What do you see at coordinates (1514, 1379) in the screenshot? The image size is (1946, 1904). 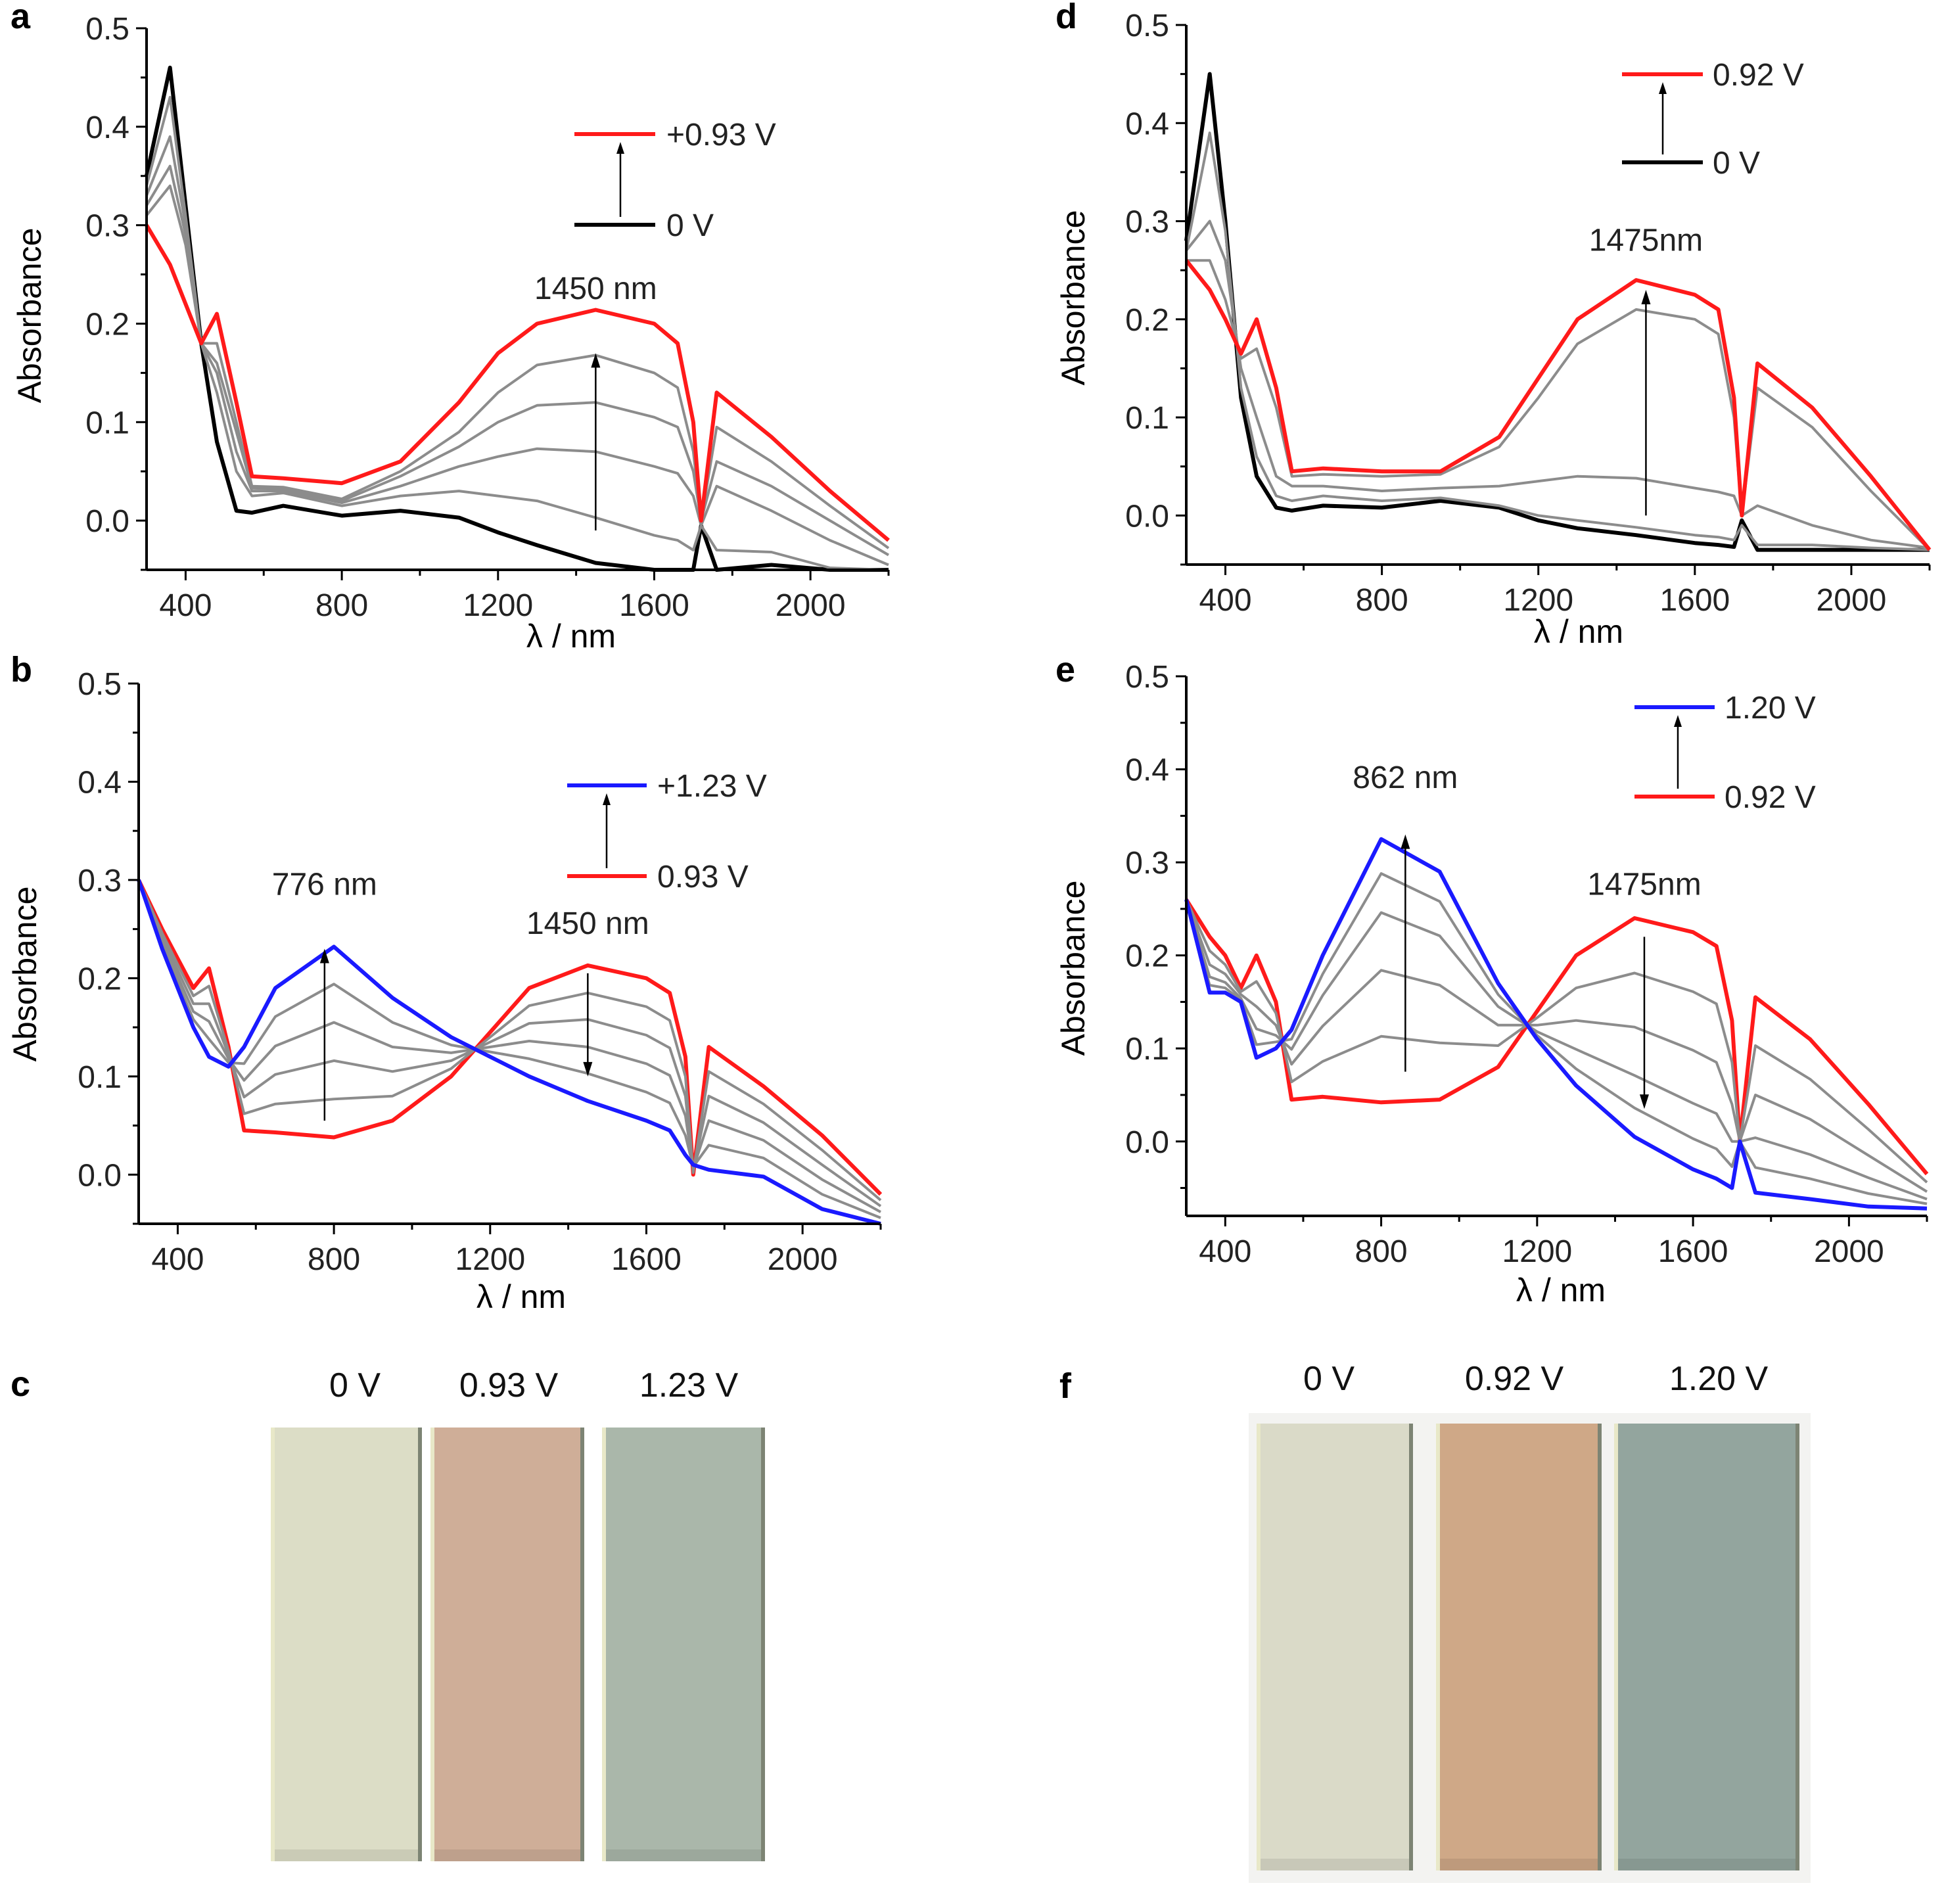 I see `photo-f-label-1: 0.92 V` at bounding box center [1514, 1379].